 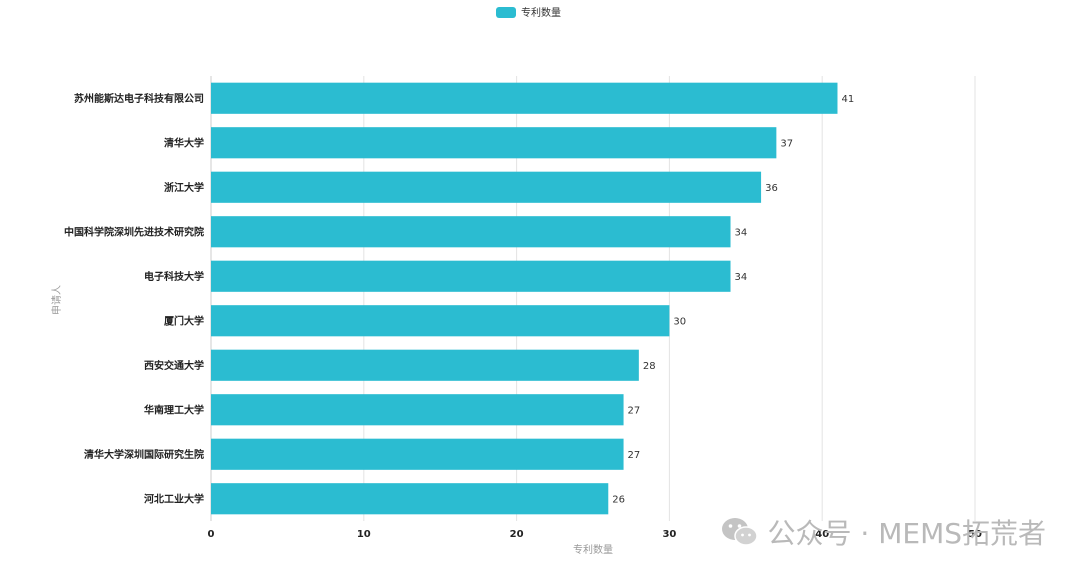 What do you see at coordinates (786, 143) in the screenshot?
I see `value-label: 37` at bounding box center [786, 143].